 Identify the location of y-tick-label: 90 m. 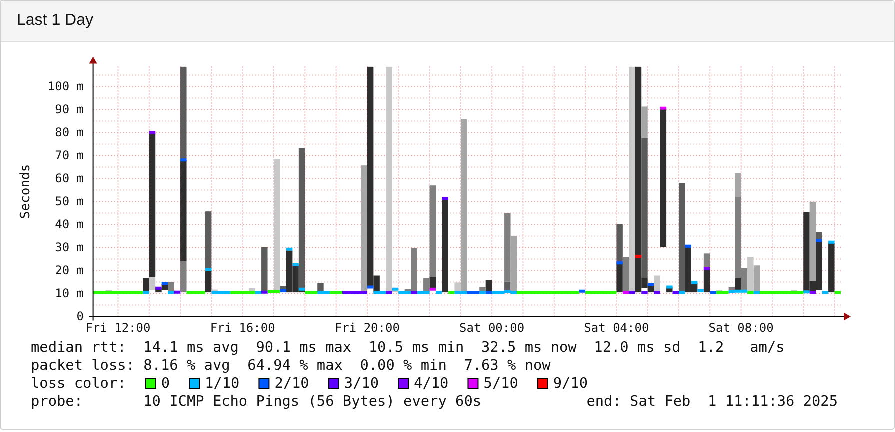
(69, 109).